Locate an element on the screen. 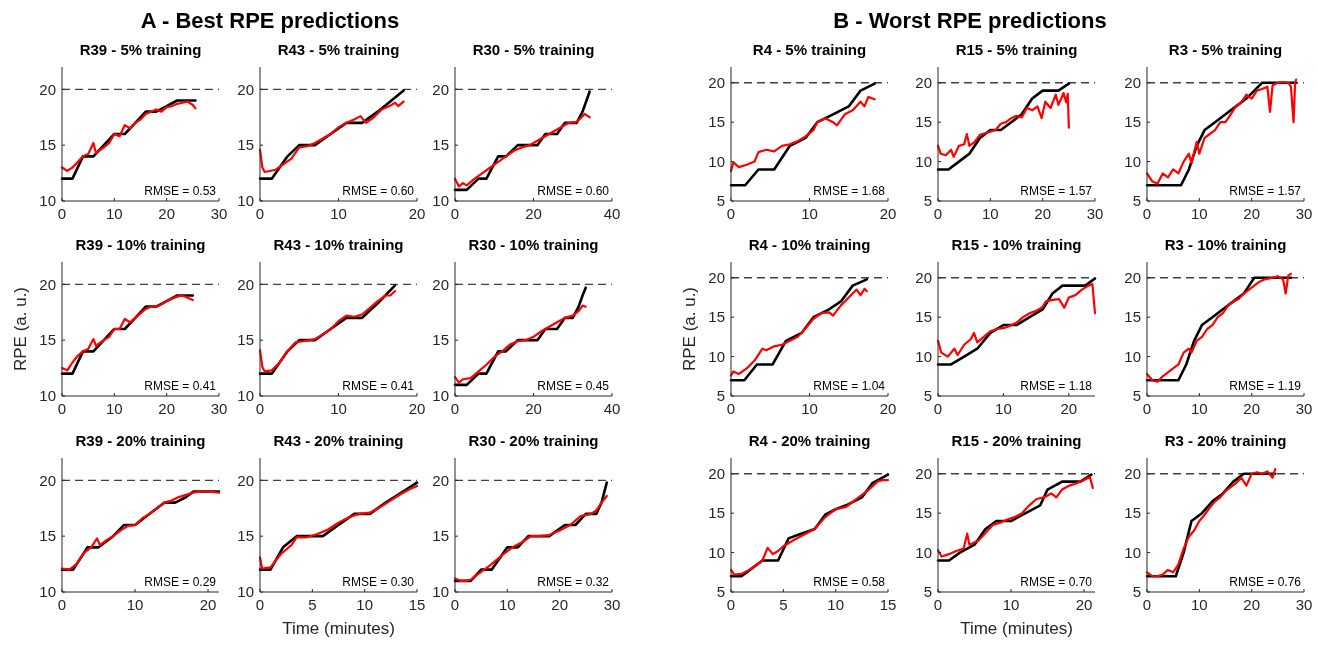  chart-title: R4 - 20% training is located at coordinates (809, 440).